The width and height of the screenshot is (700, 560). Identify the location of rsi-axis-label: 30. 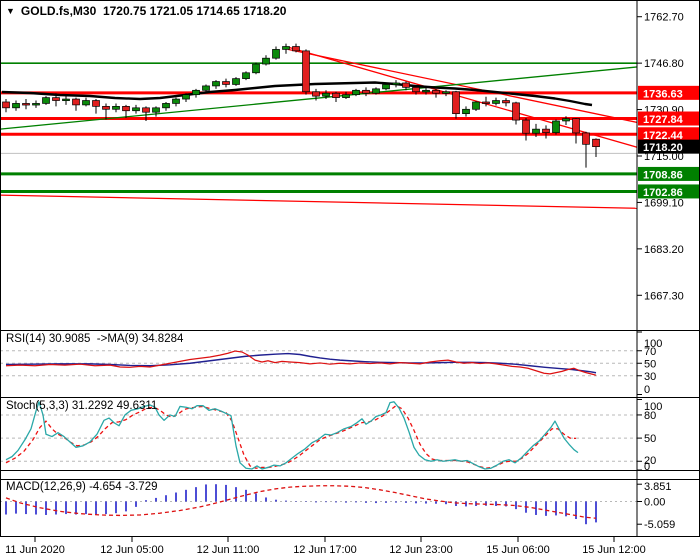
(650, 377).